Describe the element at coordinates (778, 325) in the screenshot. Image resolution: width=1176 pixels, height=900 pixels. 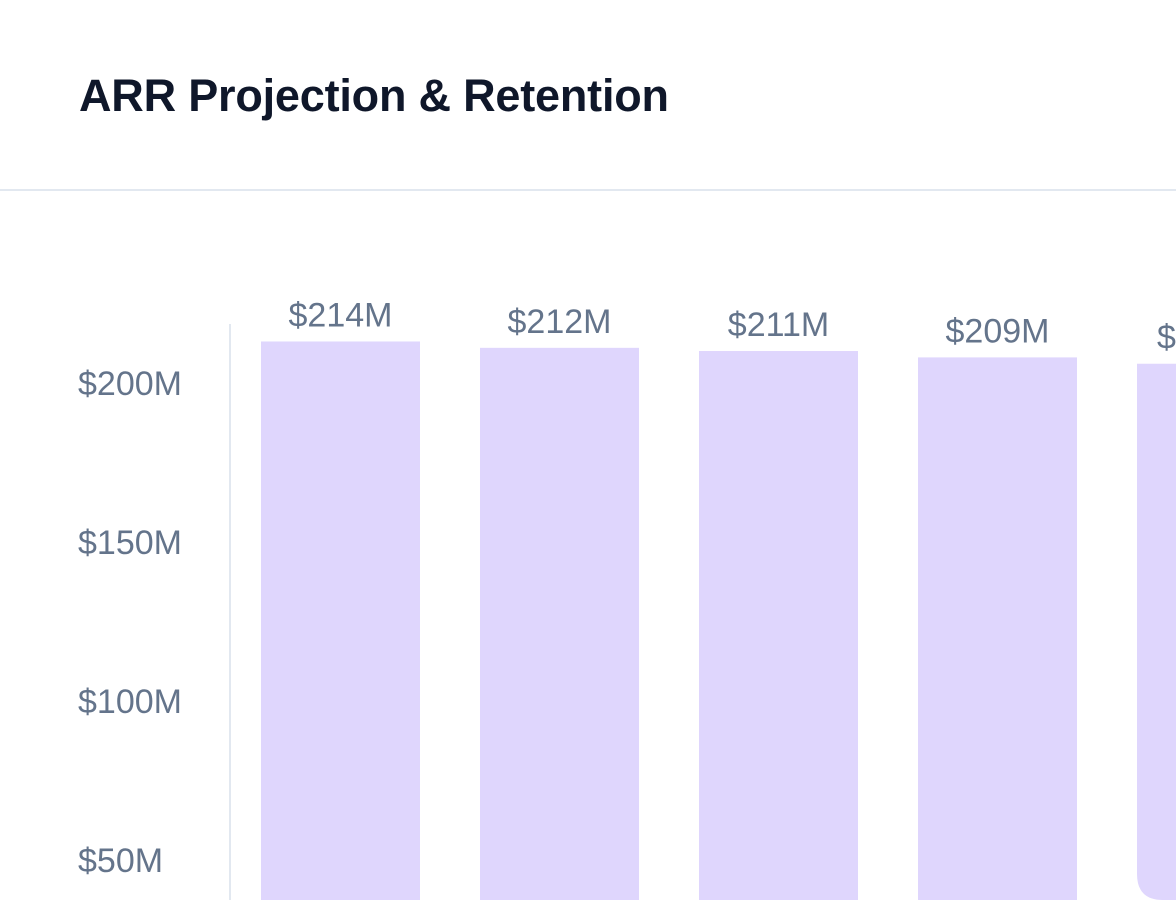
I see `bar-value-label: $211M` at that location.